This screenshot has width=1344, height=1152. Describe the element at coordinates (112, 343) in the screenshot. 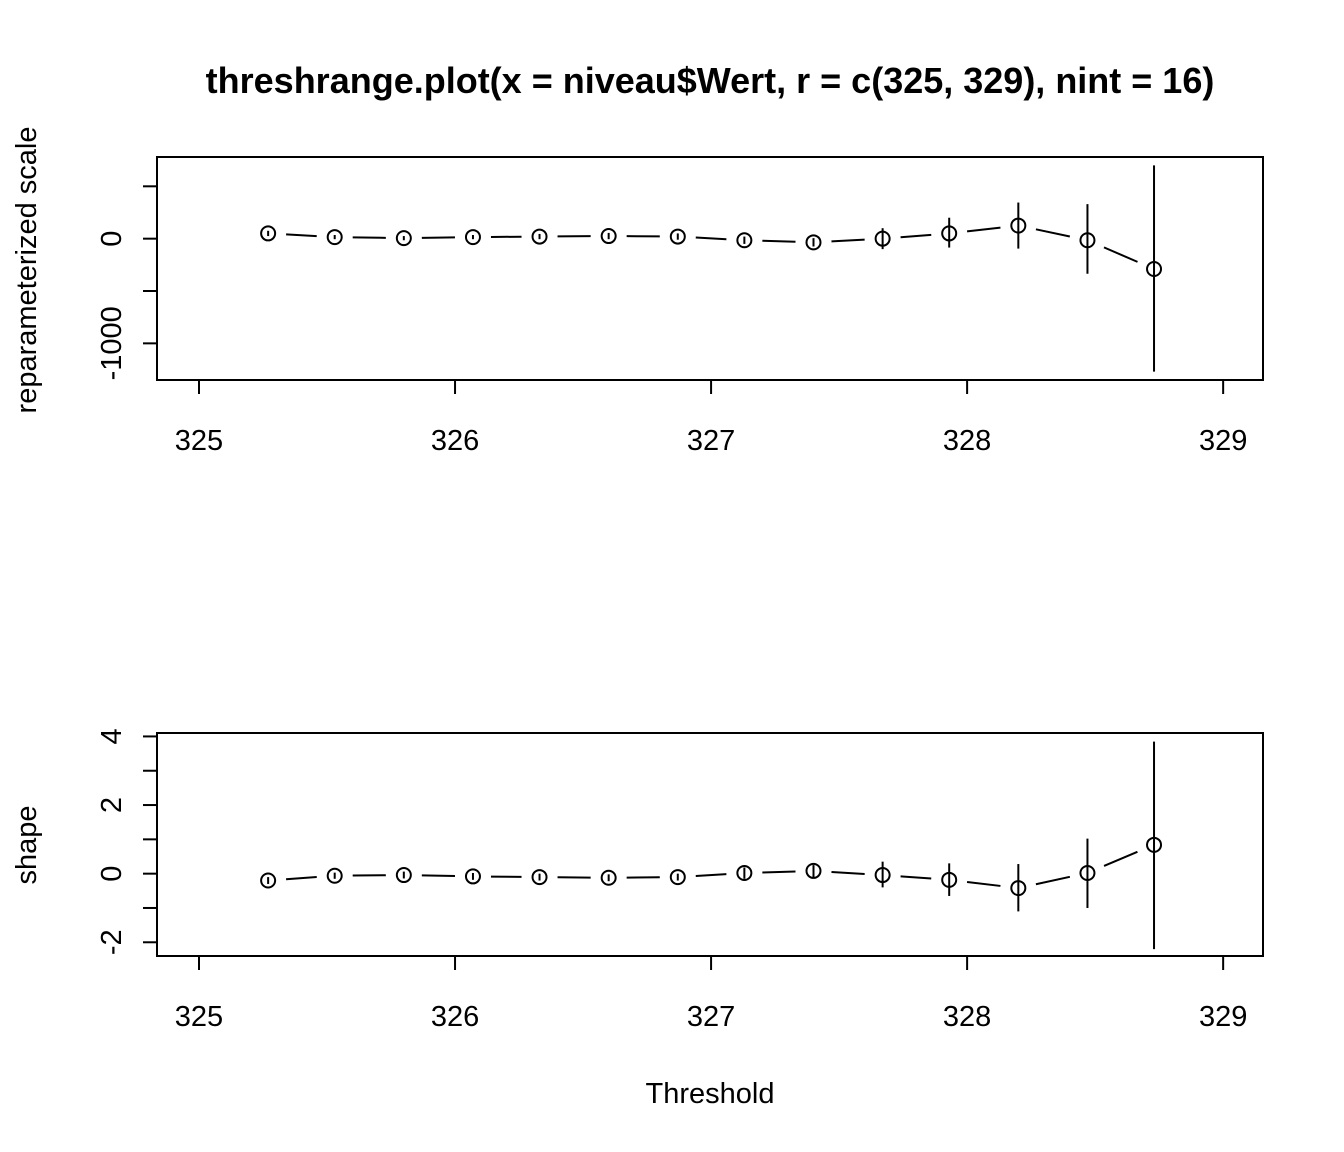

I see `y-tick-label: -1000` at that location.